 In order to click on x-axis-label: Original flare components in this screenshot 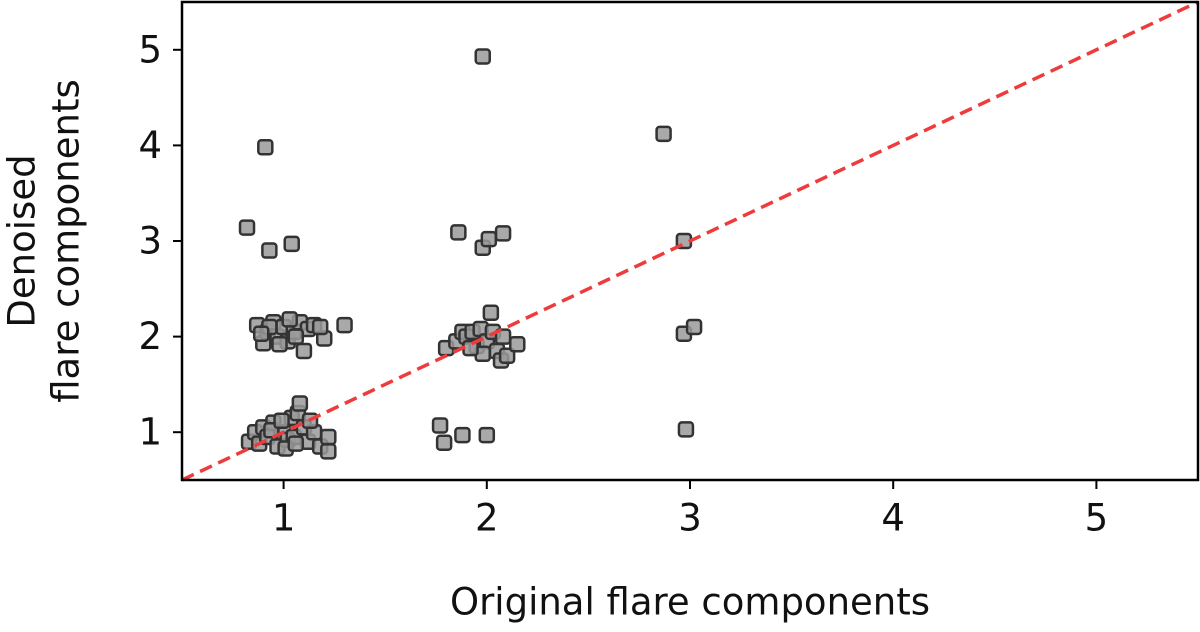, I will do `click(690, 602)`.